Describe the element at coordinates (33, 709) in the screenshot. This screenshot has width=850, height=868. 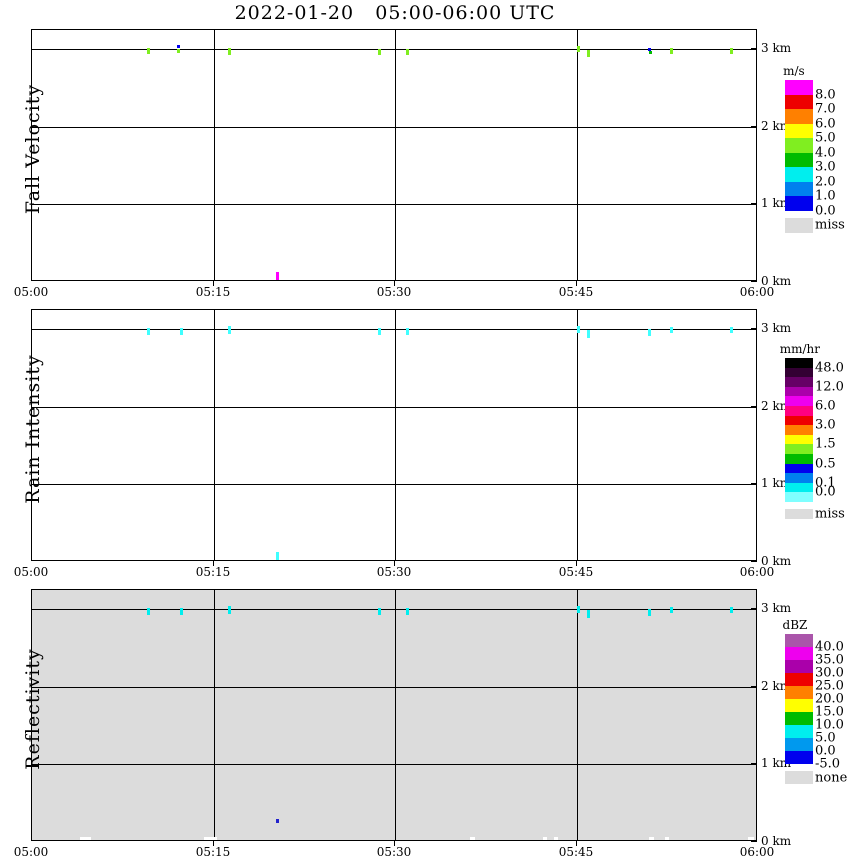
I see `axis-title-reflectivity: Reflectivity` at that location.